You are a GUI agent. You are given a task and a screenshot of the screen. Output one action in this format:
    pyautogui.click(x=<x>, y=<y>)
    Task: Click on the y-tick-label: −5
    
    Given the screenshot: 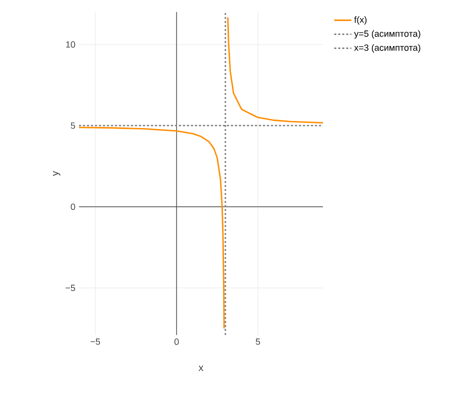 What is the action you would take?
    pyautogui.click(x=71, y=288)
    